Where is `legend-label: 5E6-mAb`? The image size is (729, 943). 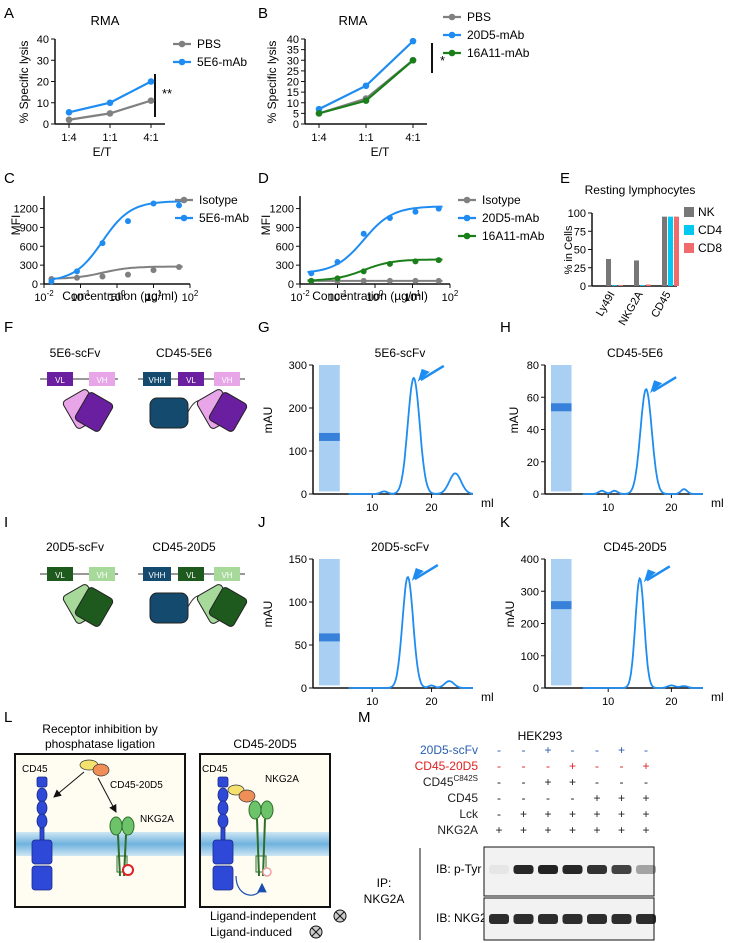 legend-label: 5E6-mAb is located at coordinates (224, 218).